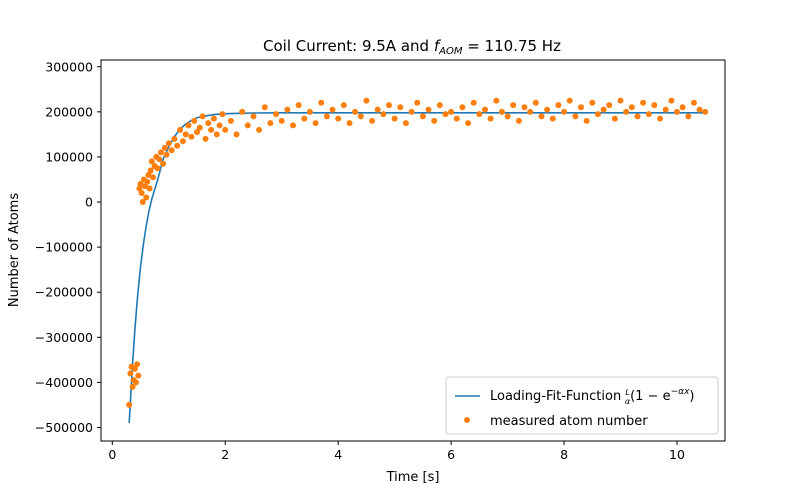 Image resolution: width=805 pixels, height=495 pixels. What do you see at coordinates (511, 46) in the screenshot?
I see `chart-title-rest: = 110.75 Hz` at bounding box center [511, 46].